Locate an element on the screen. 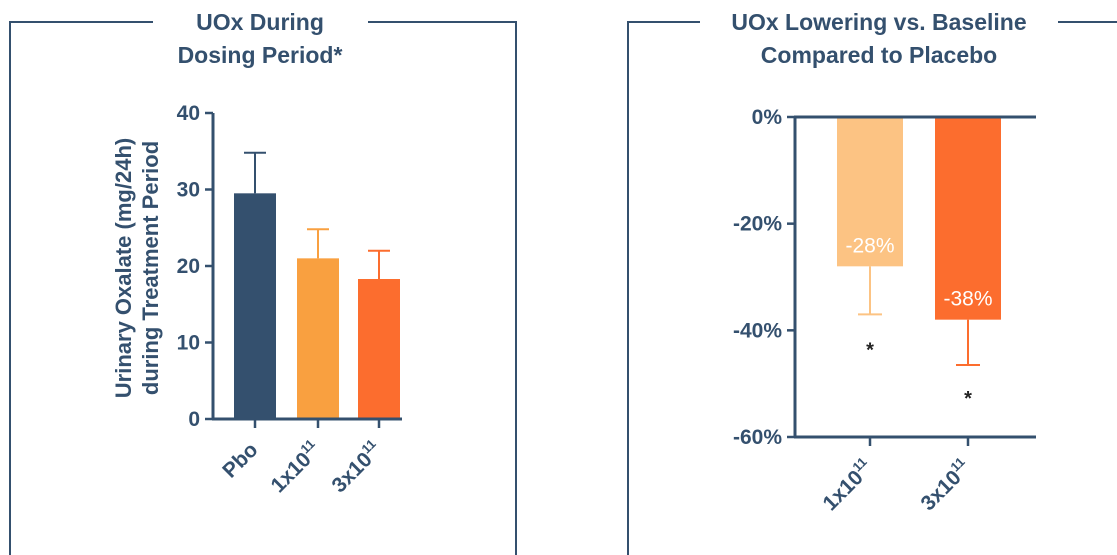 The height and width of the screenshot is (555, 1117). y-tick-label: -20% is located at coordinates (757, 224).